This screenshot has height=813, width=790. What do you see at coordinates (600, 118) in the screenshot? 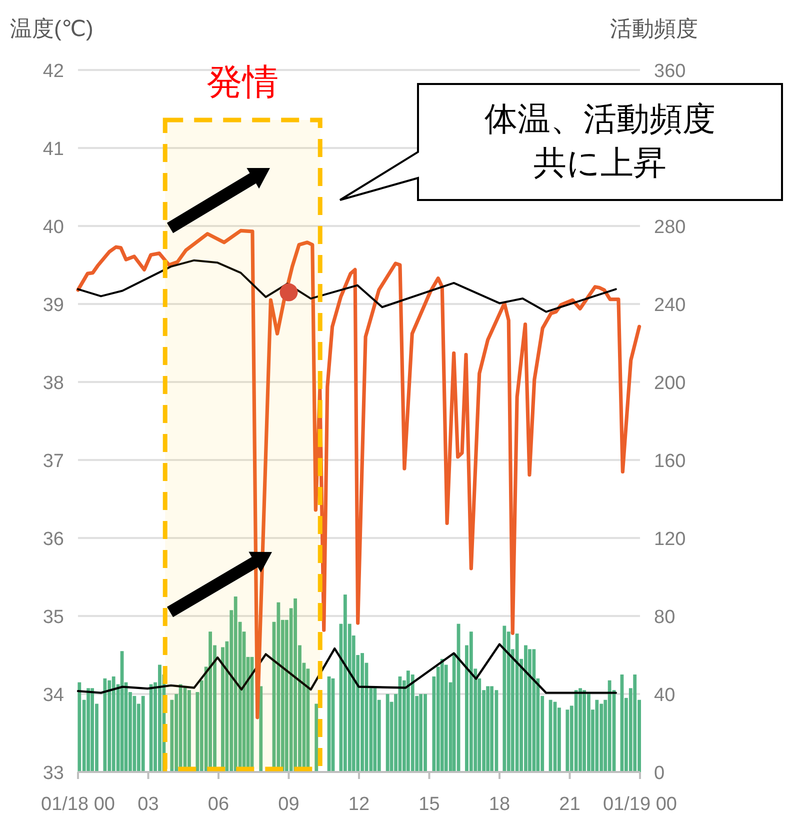
I see `annotation: 体温、活動頻度` at bounding box center [600, 118].